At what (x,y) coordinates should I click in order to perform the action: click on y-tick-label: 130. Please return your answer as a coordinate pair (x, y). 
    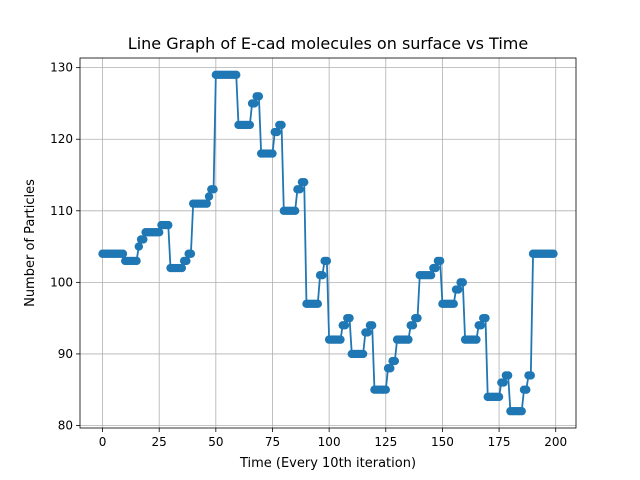
    Looking at the image, I should click on (61, 68).